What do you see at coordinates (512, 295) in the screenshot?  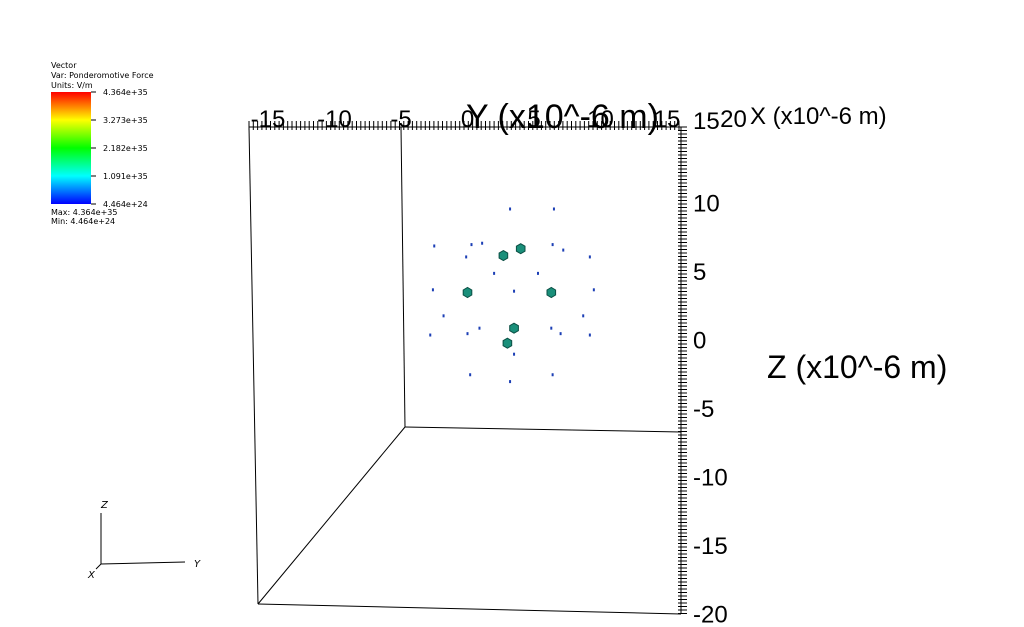 I see `vector-glyphs` at bounding box center [512, 295].